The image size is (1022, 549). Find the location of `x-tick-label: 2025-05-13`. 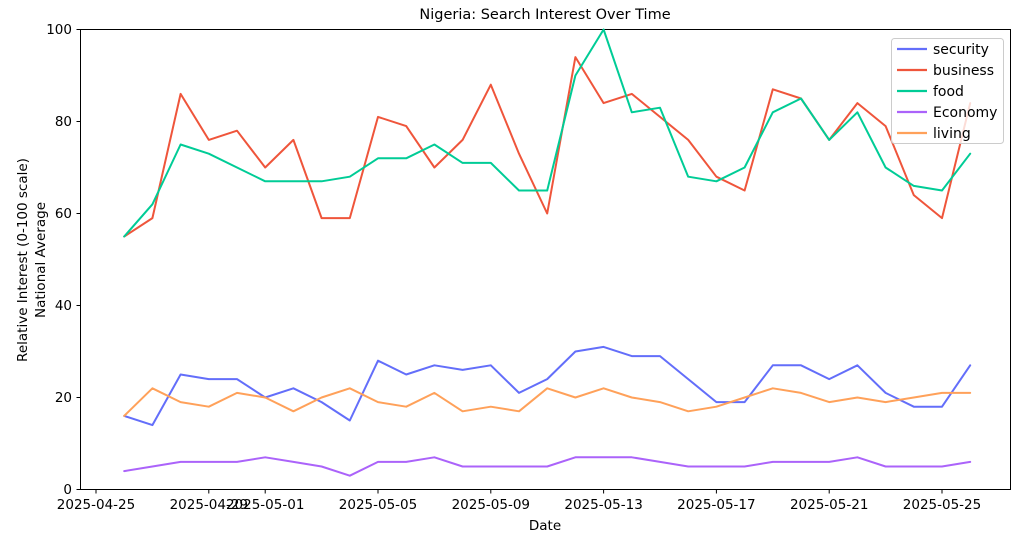

x-tick-label: 2025-05-13 is located at coordinates (603, 505).